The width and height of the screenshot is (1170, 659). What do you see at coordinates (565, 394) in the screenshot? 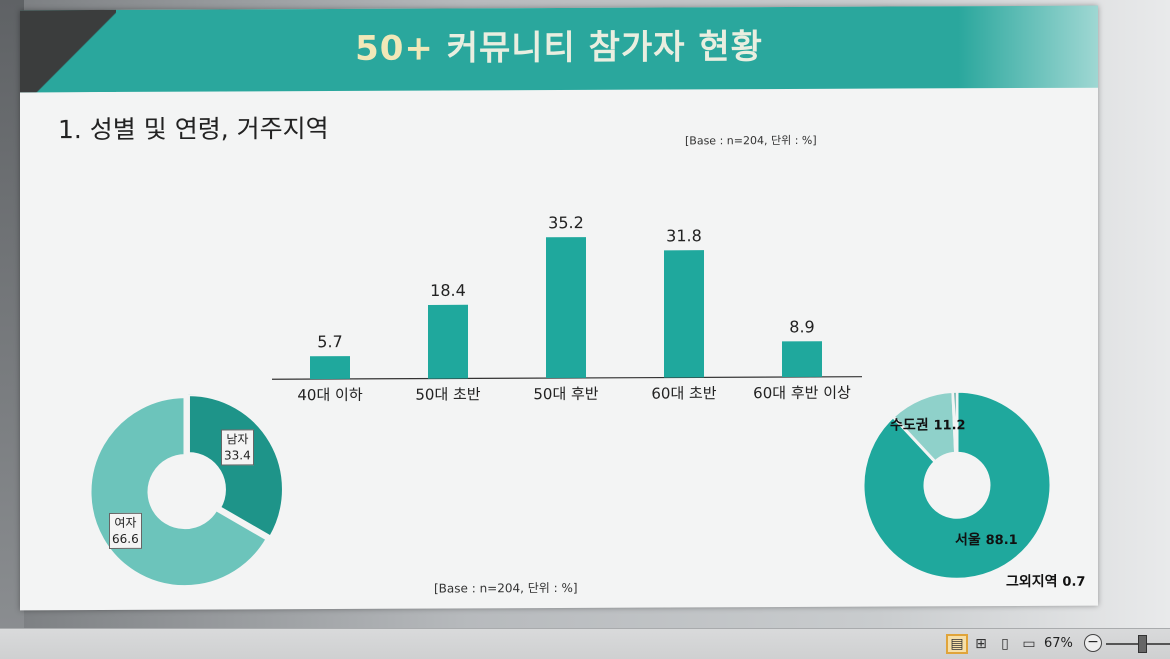
I see `category-label-2: 50대 후반` at bounding box center [565, 394].